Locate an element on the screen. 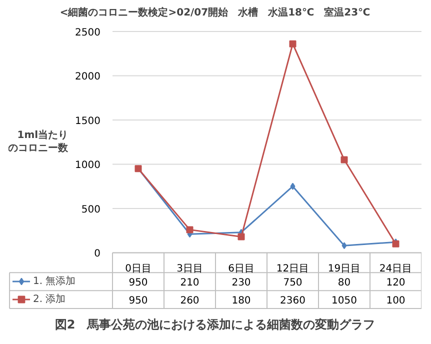 The height and width of the screenshot is (344, 431). y-tick-label: 2000 is located at coordinates (88, 77).